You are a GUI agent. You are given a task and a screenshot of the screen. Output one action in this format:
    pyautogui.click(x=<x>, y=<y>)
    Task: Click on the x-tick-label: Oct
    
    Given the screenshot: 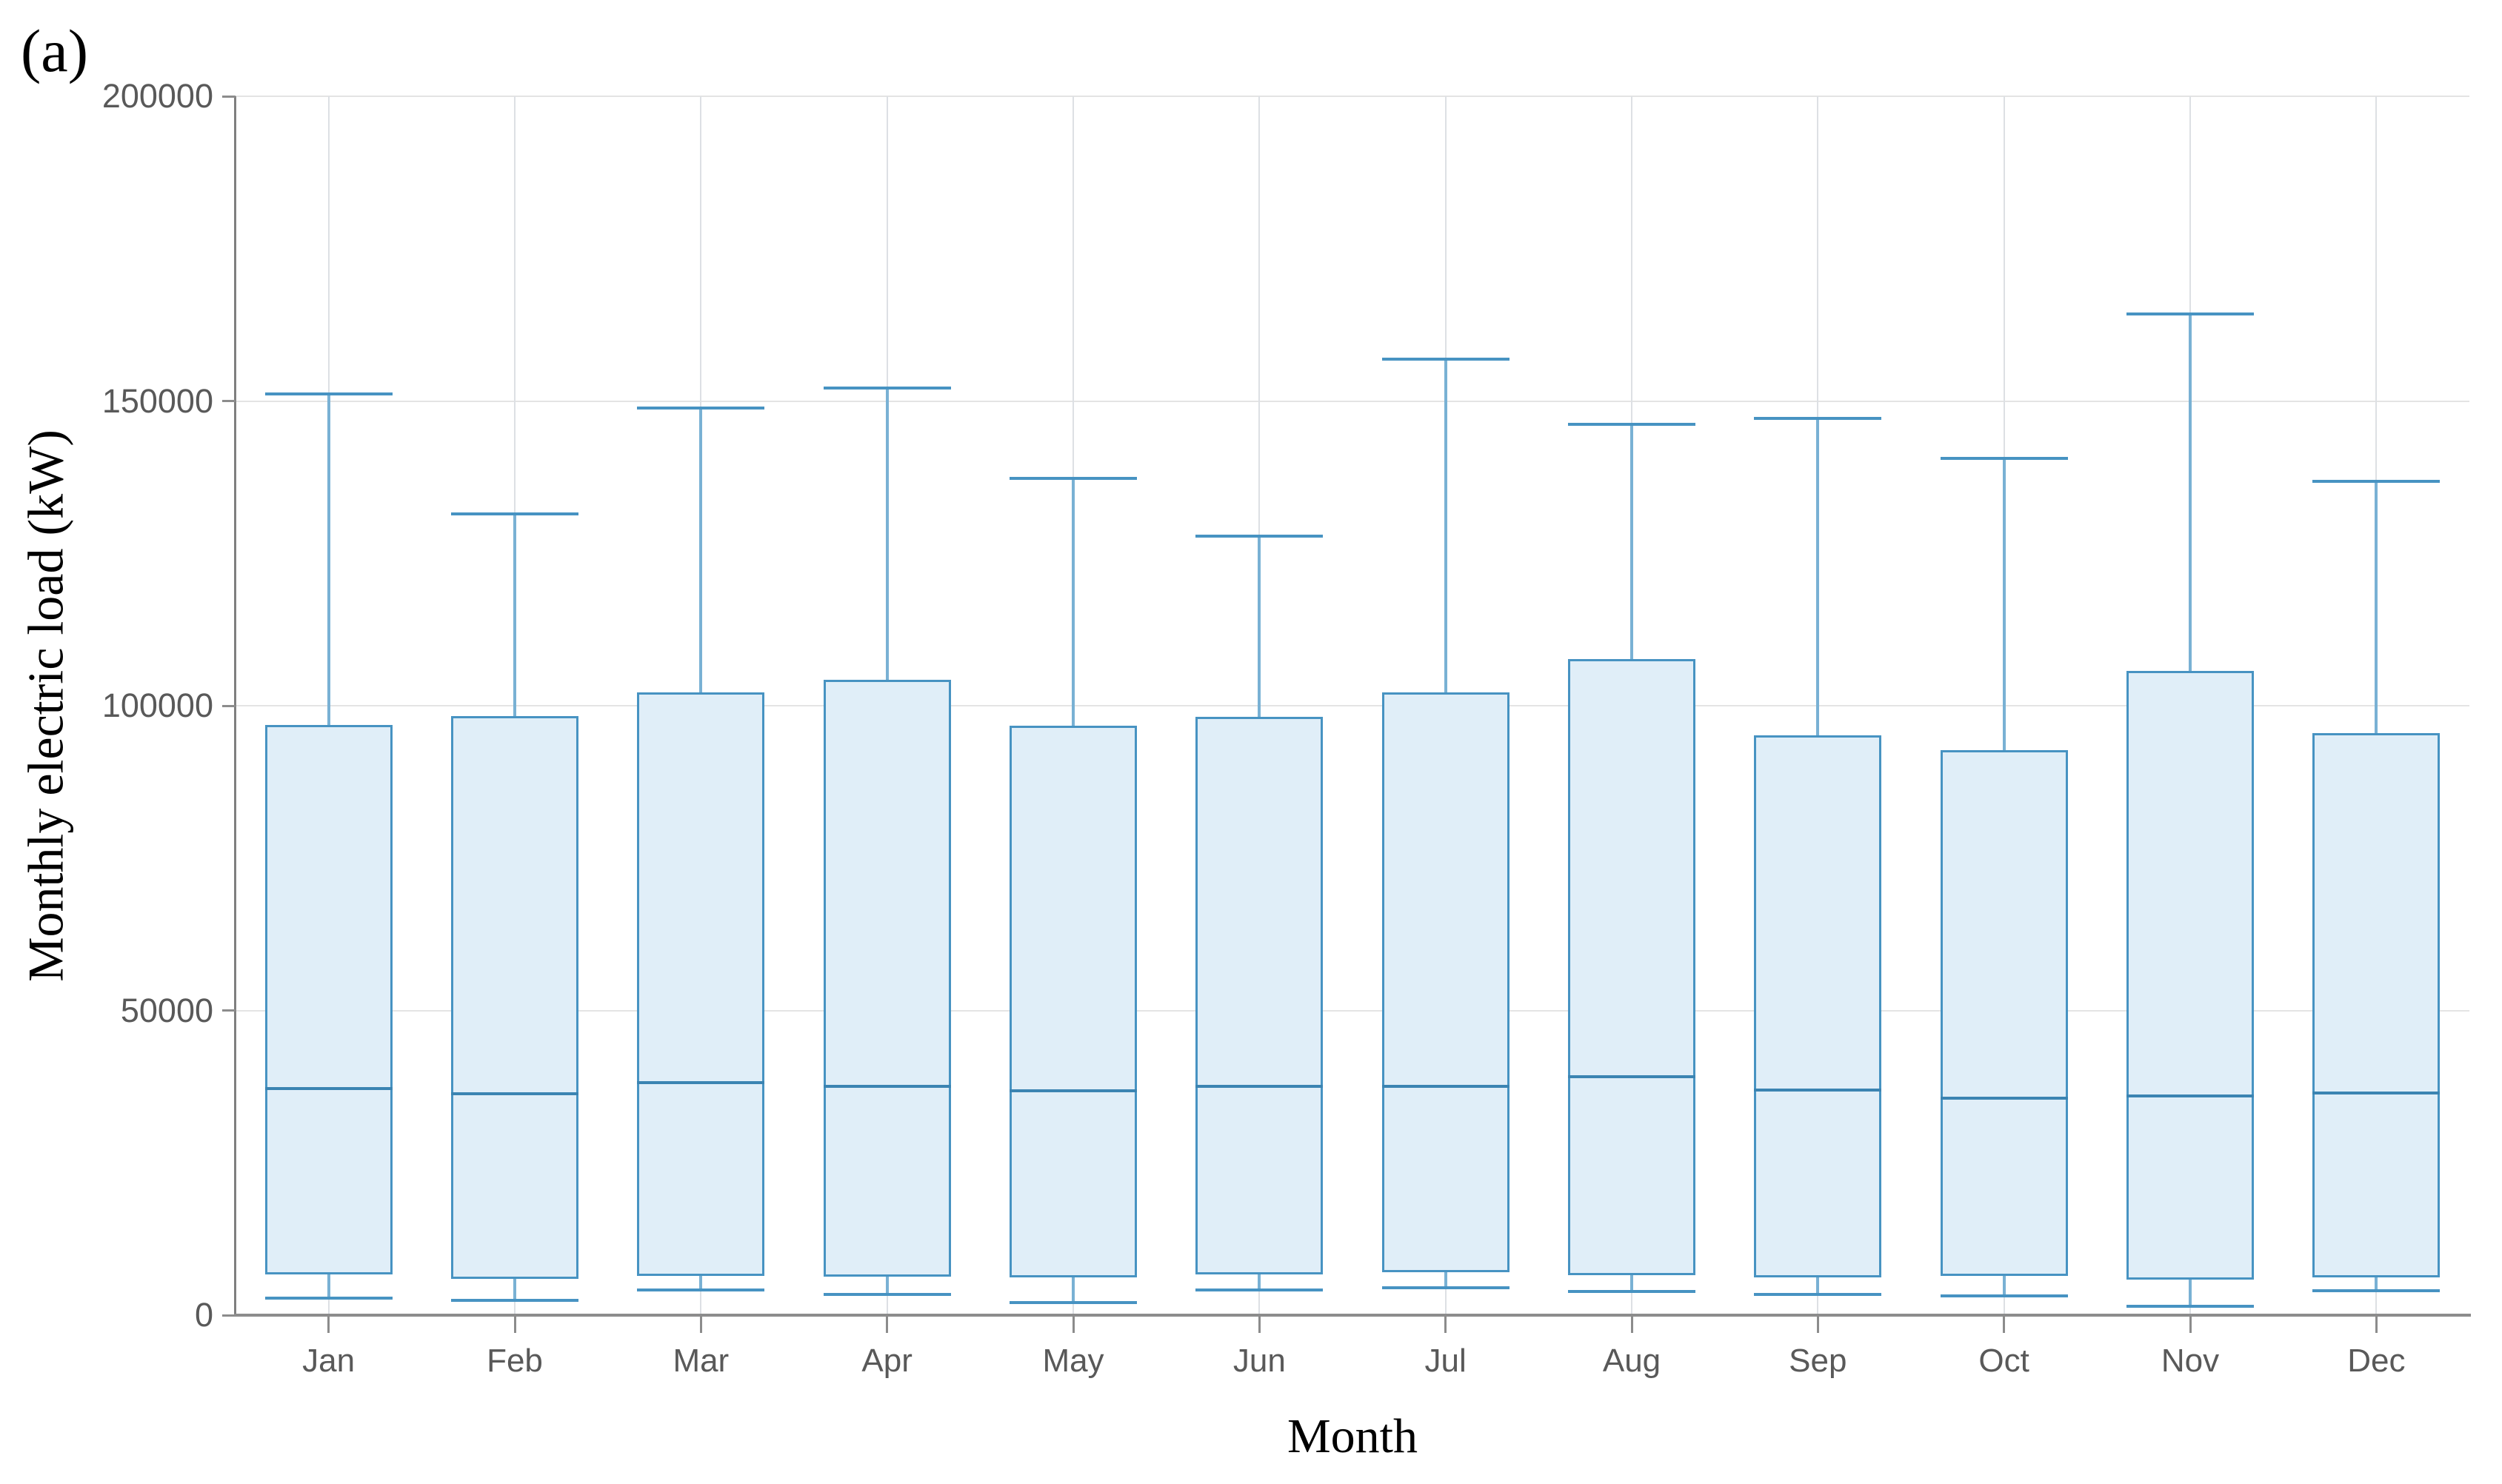 What is the action you would take?
    pyautogui.click(x=2003, y=1361)
    